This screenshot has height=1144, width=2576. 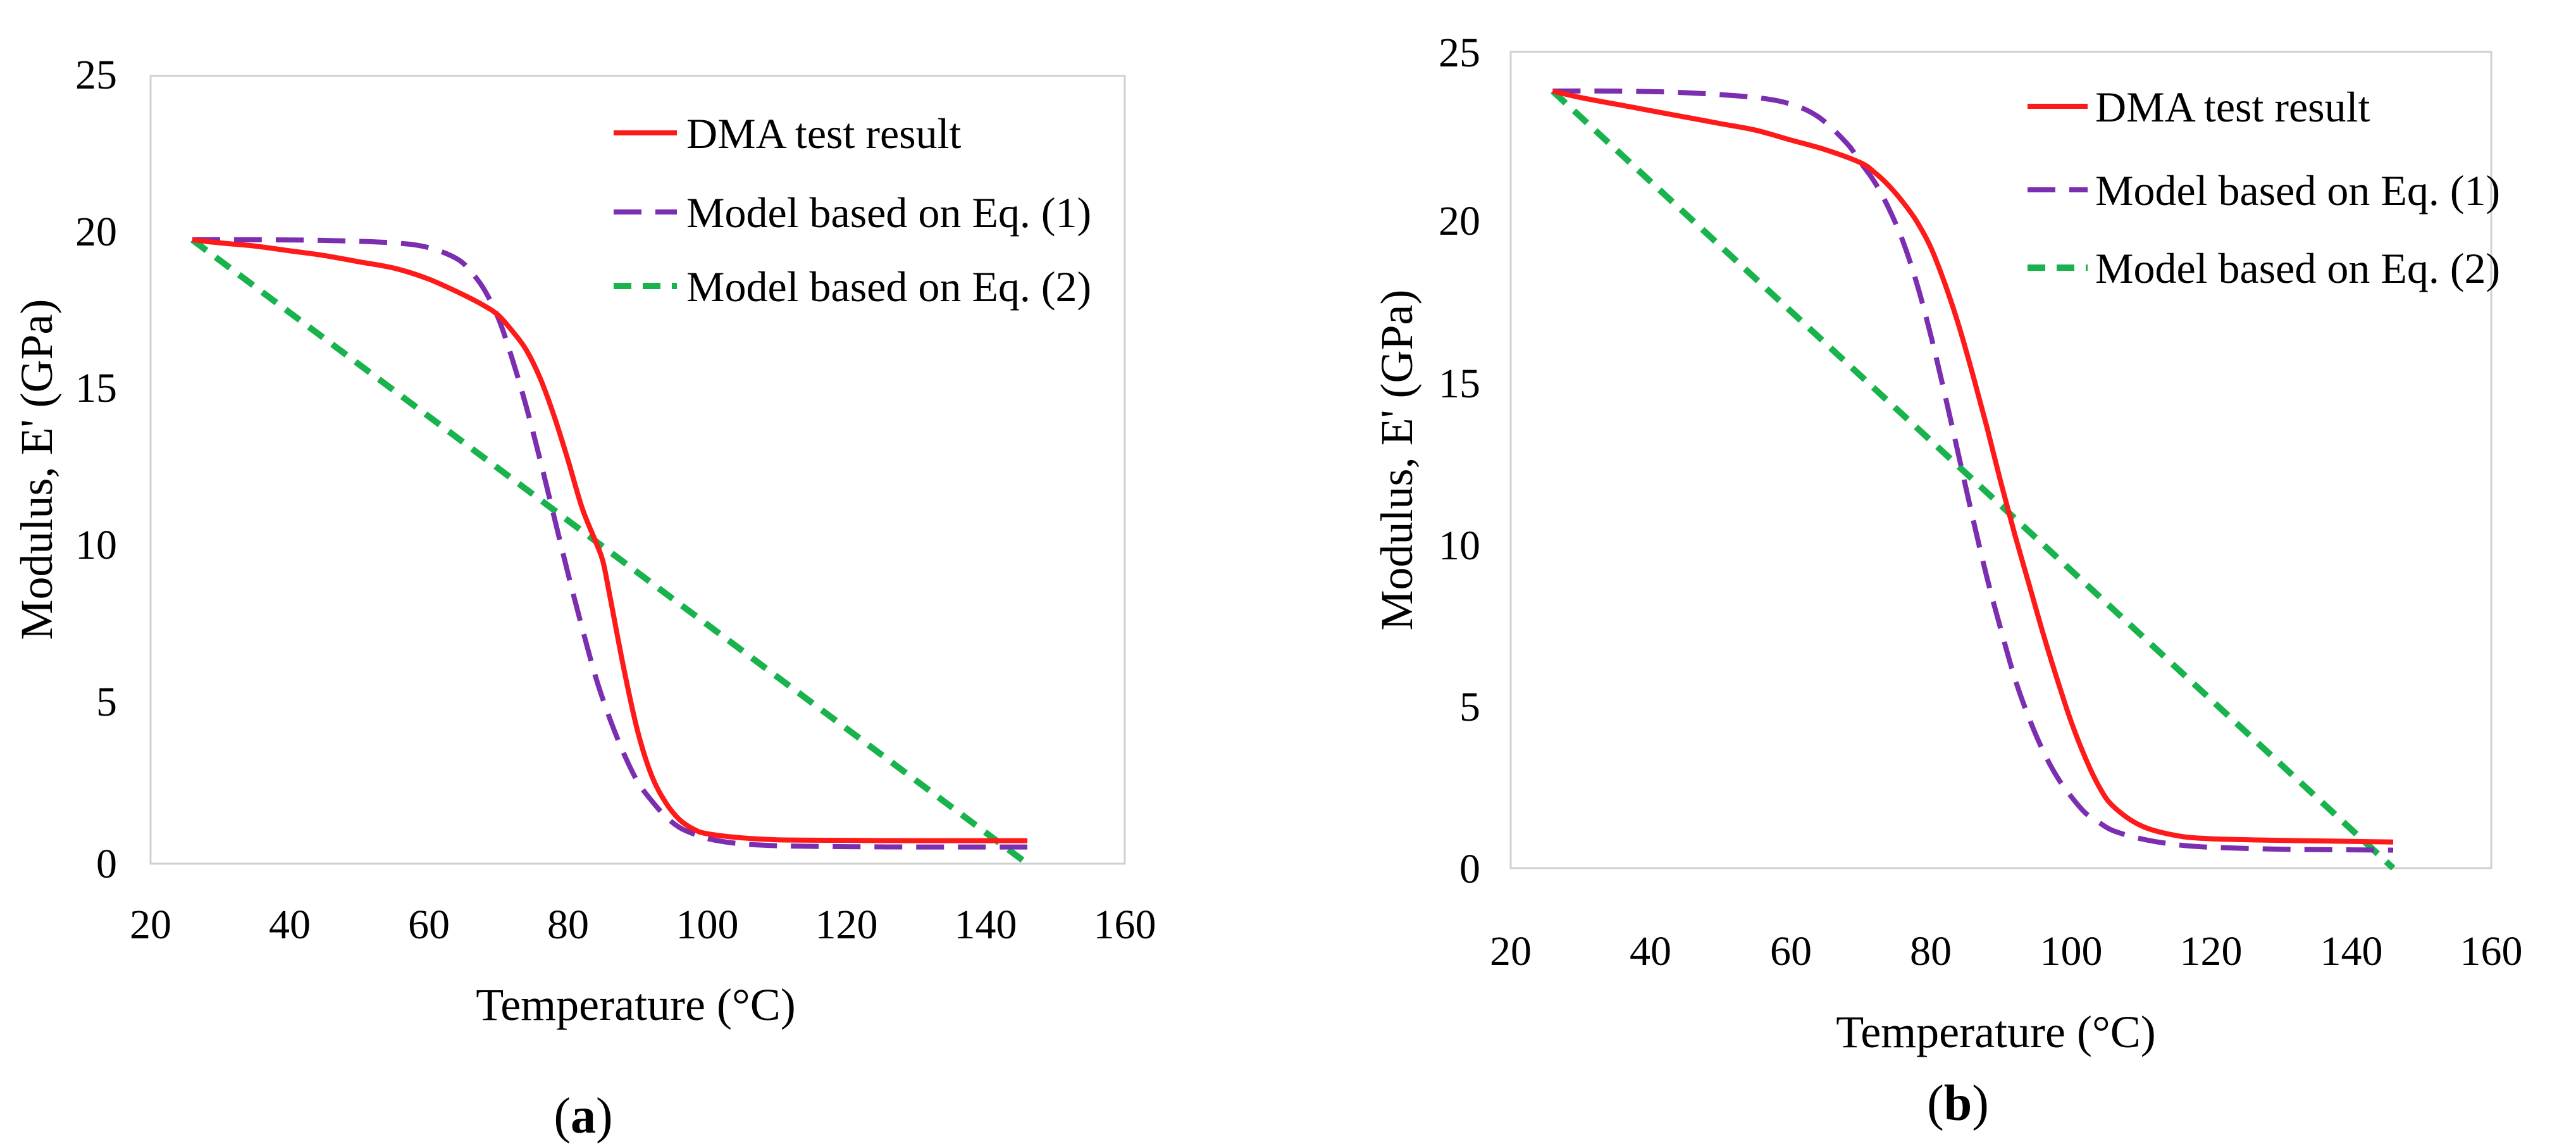 What do you see at coordinates (1958, 1103) in the screenshot?
I see `panel-label: (b)` at bounding box center [1958, 1103].